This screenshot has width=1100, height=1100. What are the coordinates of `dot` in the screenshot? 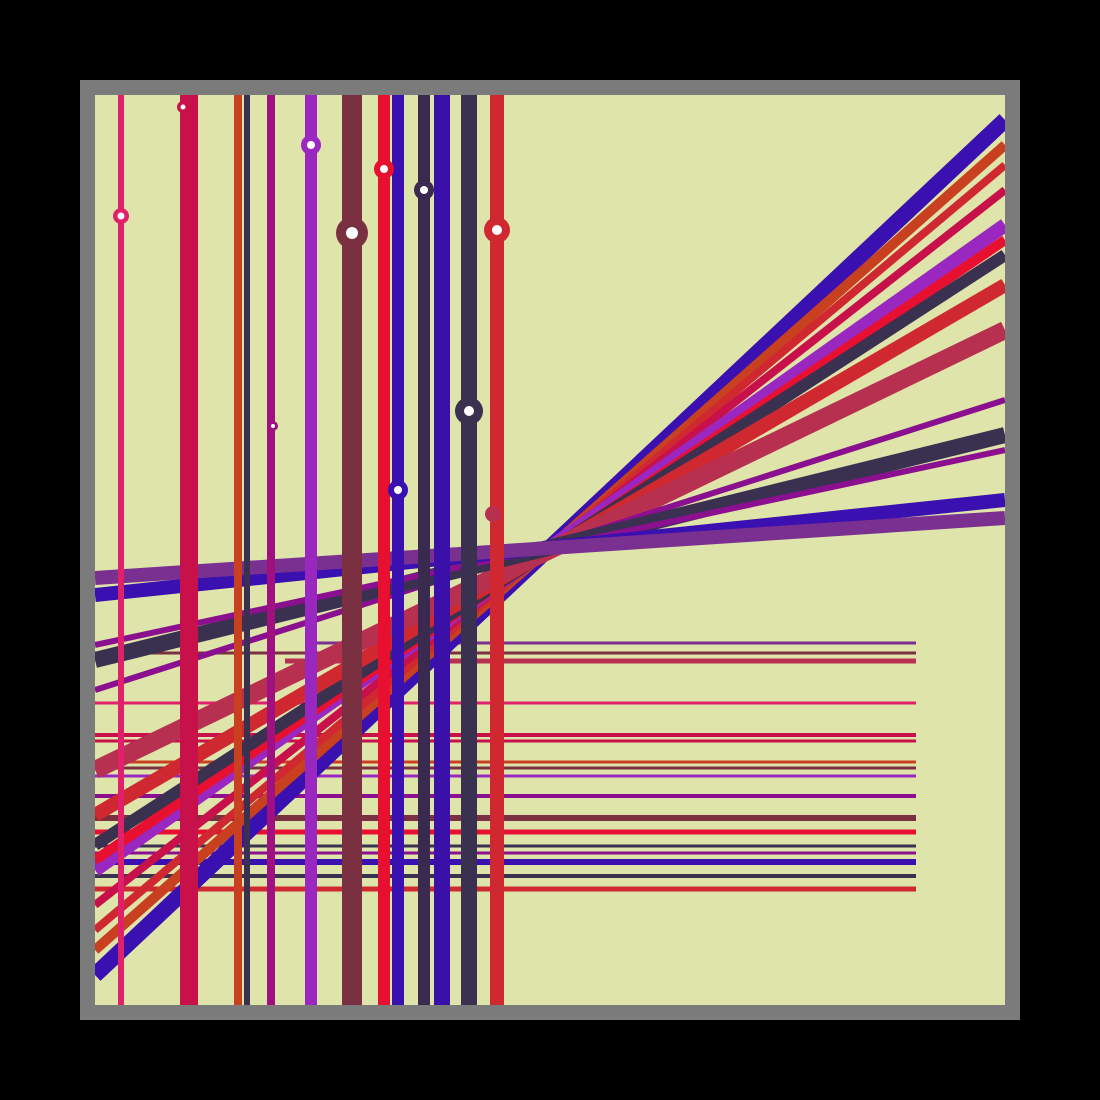 It's located at (493, 514).